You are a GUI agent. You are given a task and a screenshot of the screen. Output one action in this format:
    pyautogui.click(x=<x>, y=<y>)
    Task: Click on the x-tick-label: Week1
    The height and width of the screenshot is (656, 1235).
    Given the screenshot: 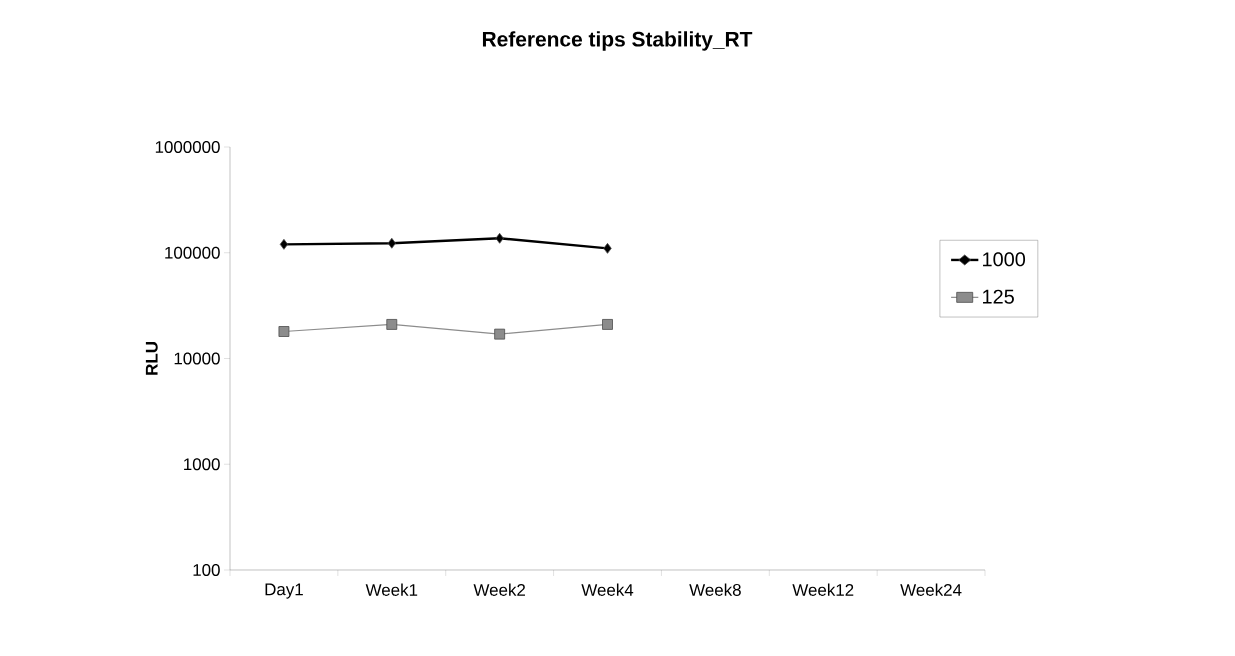 What is the action you would take?
    pyautogui.click(x=391, y=589)
    